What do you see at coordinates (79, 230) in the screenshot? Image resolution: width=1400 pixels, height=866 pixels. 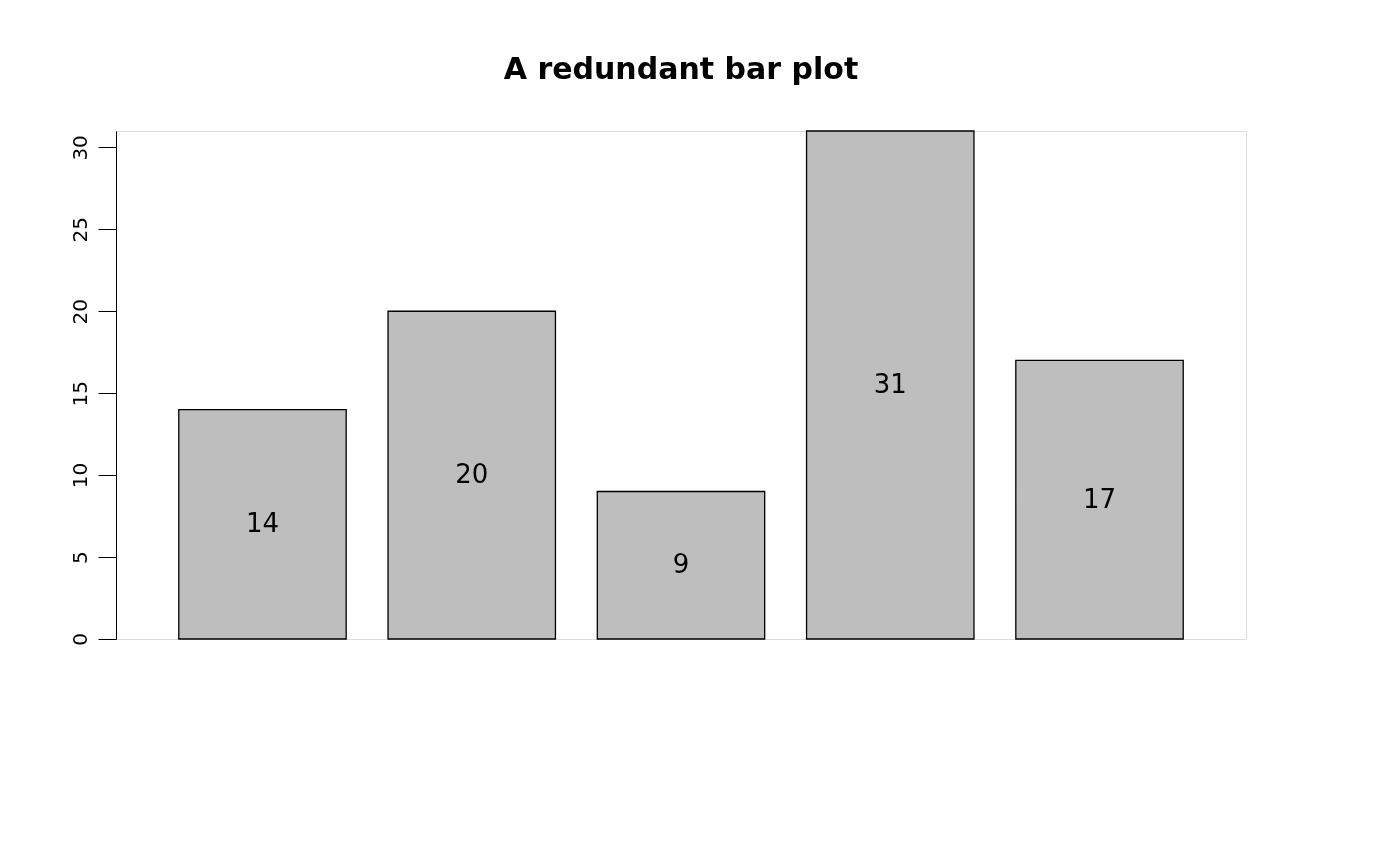 I see `y-tick-label: 25` at bounding box center [79, 230].